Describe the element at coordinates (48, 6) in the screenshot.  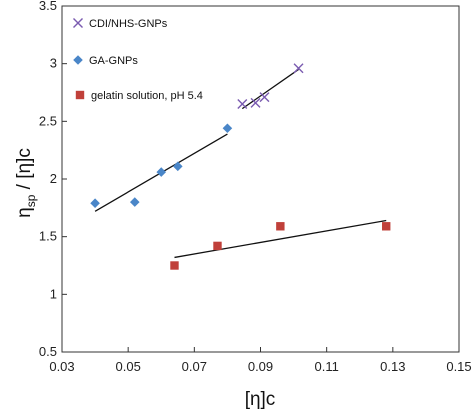
I see `y-tick-label: 3.5` at that location.